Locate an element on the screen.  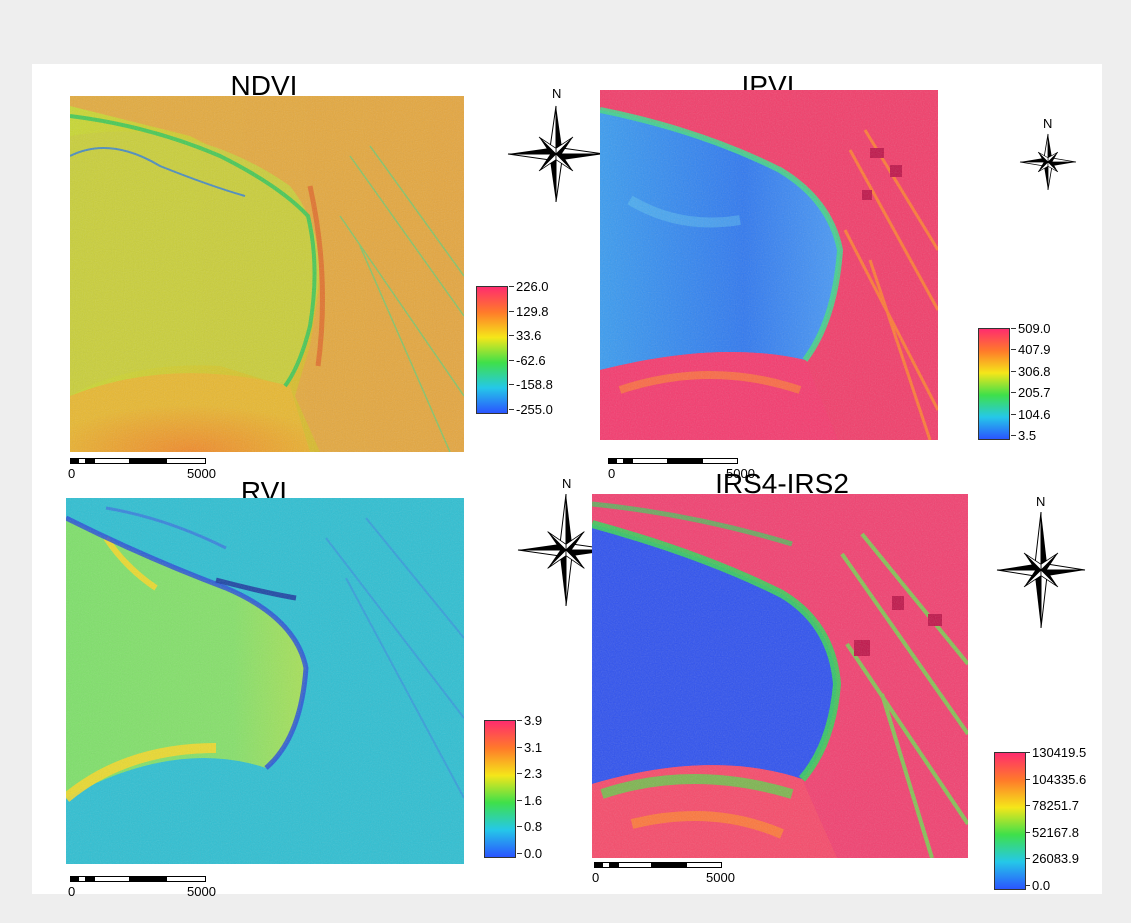
rvi-map-image is located at coordinates (265, 681).